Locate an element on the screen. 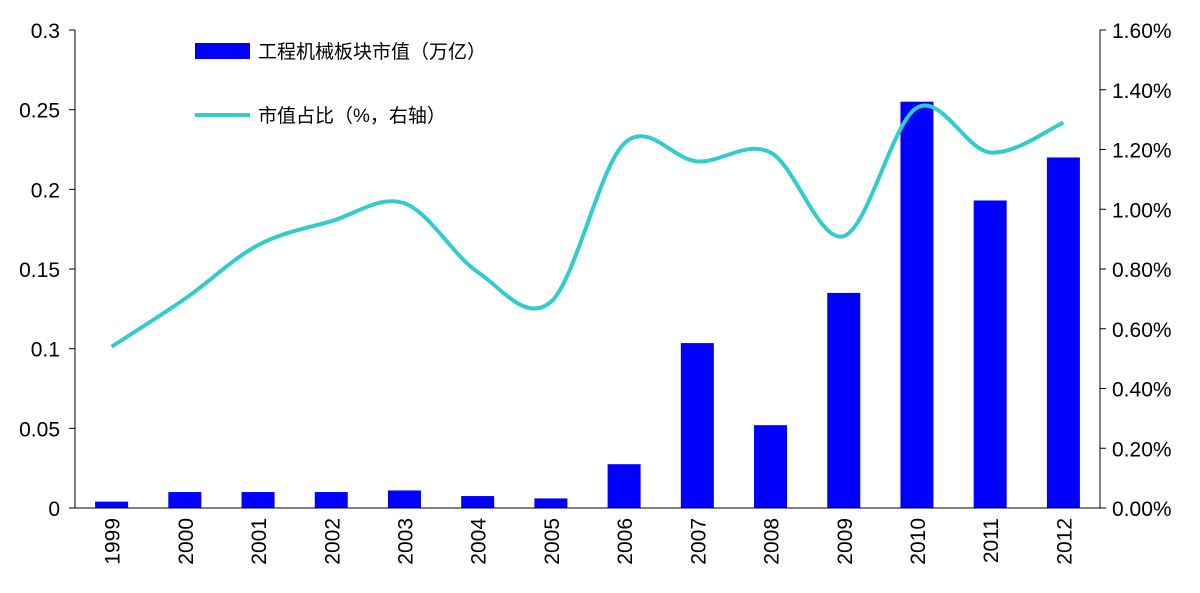  x-tick-label: 2000 is located at coordinates (186, 541).